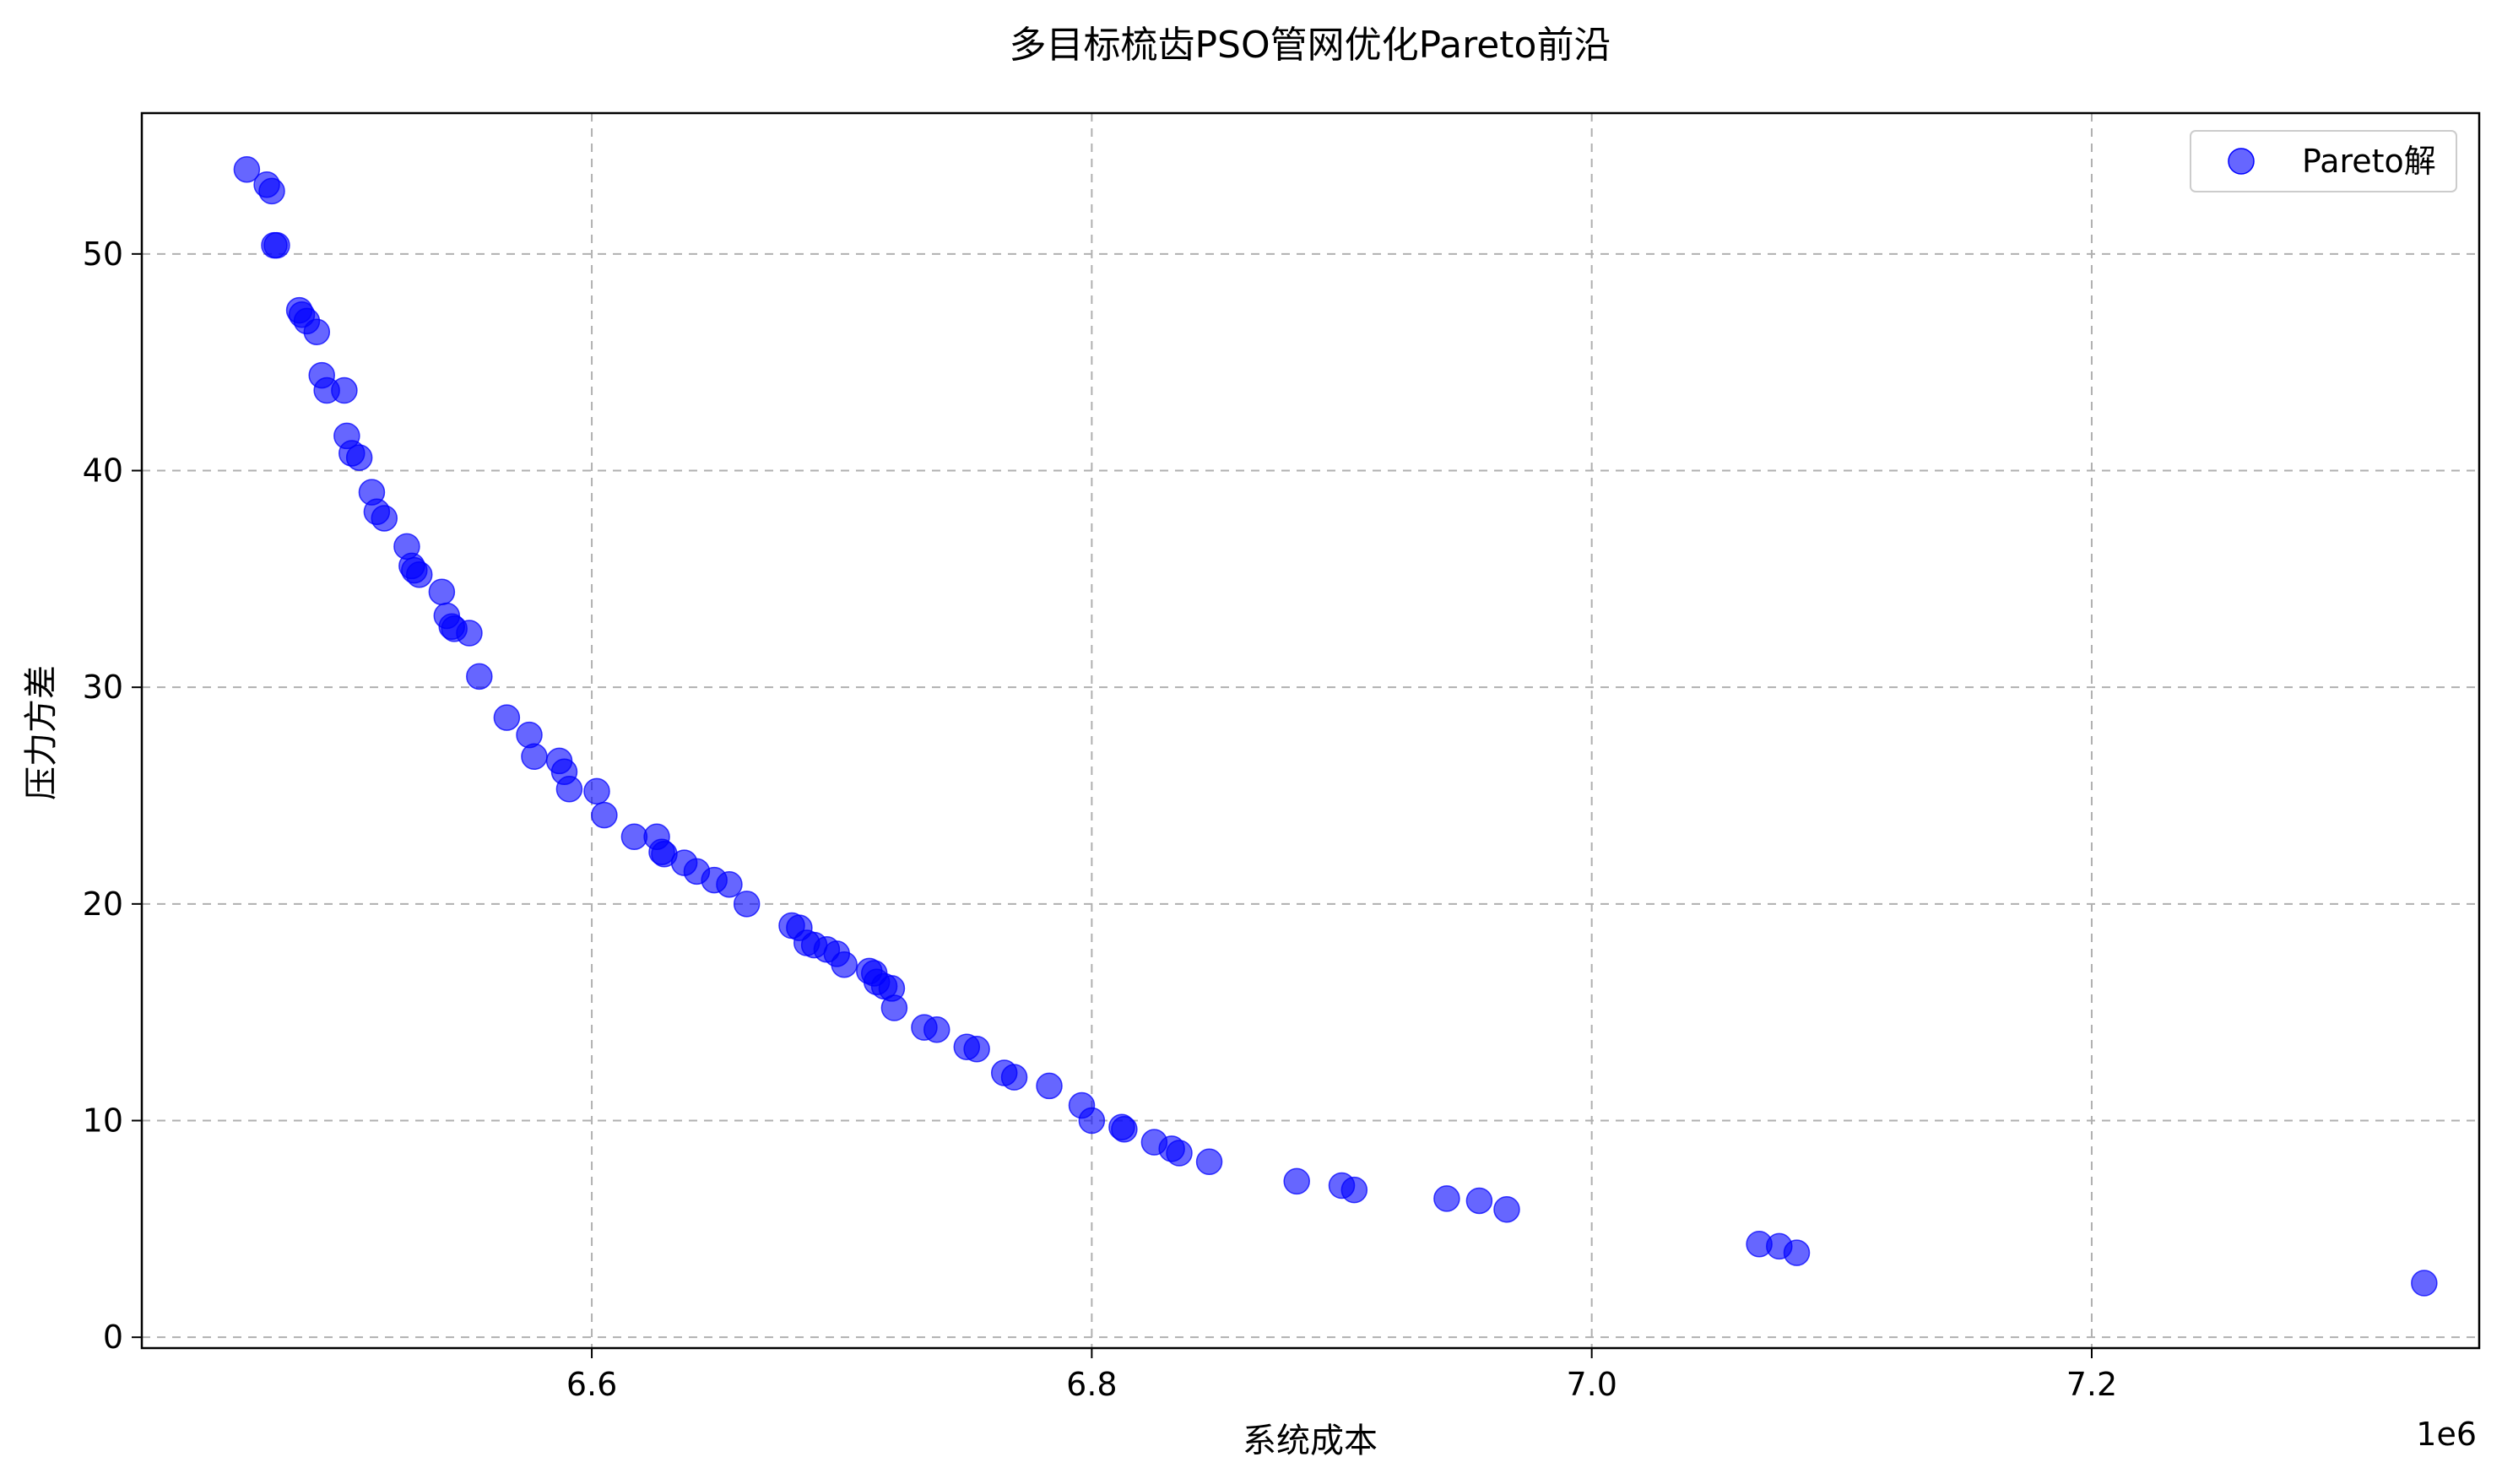 This screenshot has height=1484, width=2502. Describe the element at coordinates (591, 1384) in the screenshot. I see `x-tick-label: 6.6` at that location.